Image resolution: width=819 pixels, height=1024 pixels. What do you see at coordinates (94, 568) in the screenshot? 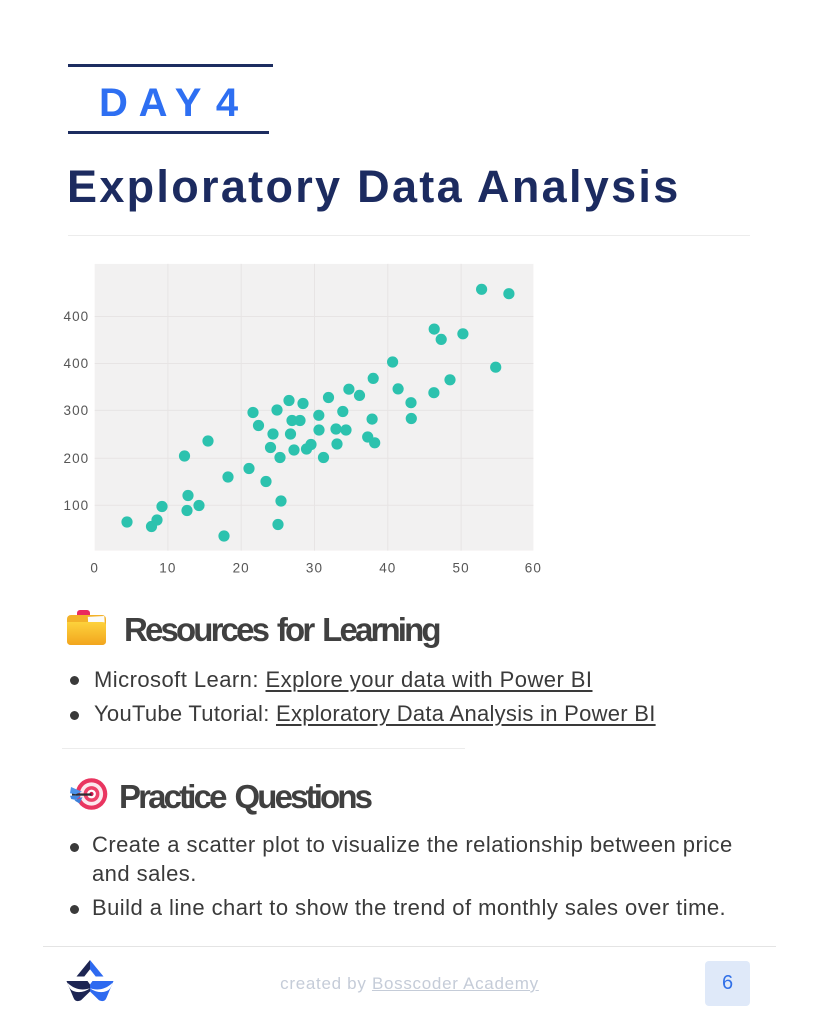
I see `svg-text: 0` at bounding box center [94, 568].